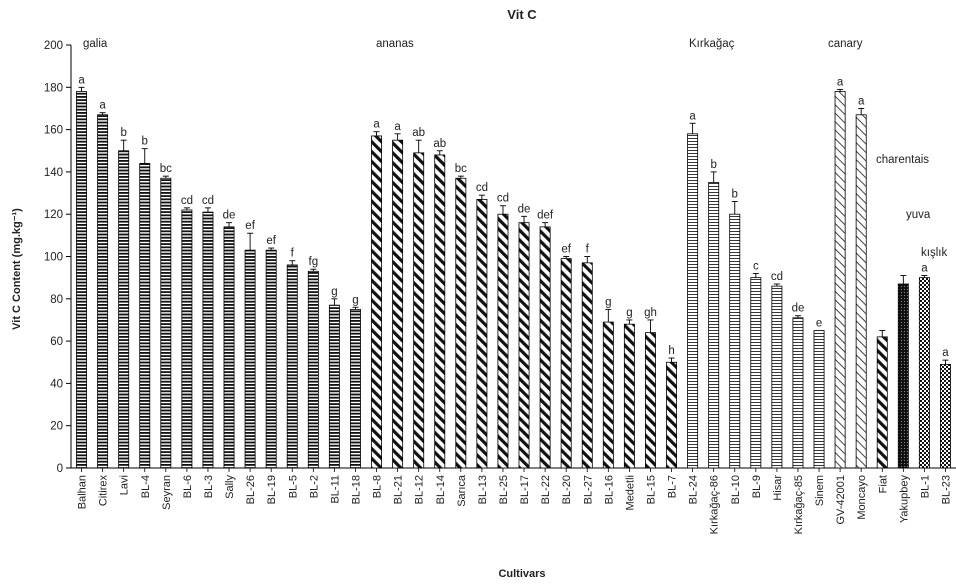 This screenshot has height=587, width=956. Describe the element at coordinates (146, 486) in the screenshot. I see `category-label: BL-4` at that location.